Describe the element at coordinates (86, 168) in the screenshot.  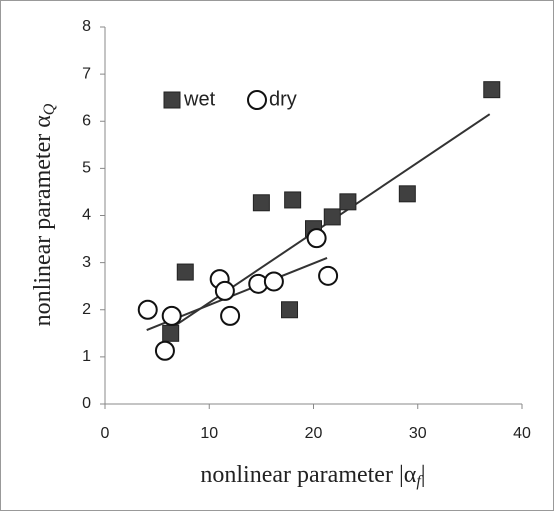
I see `y-tick-label: 5` at that location.